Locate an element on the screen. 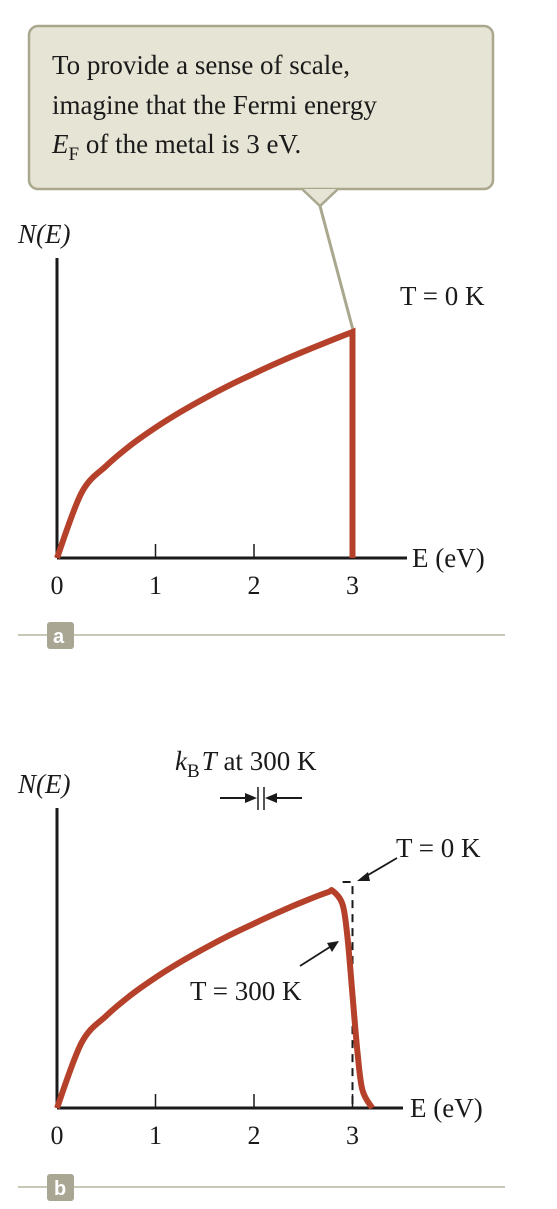 This screenshot has height=1209, width=557. panel-b-label-T300: T = 300 K is located at coordinates (246, 991).